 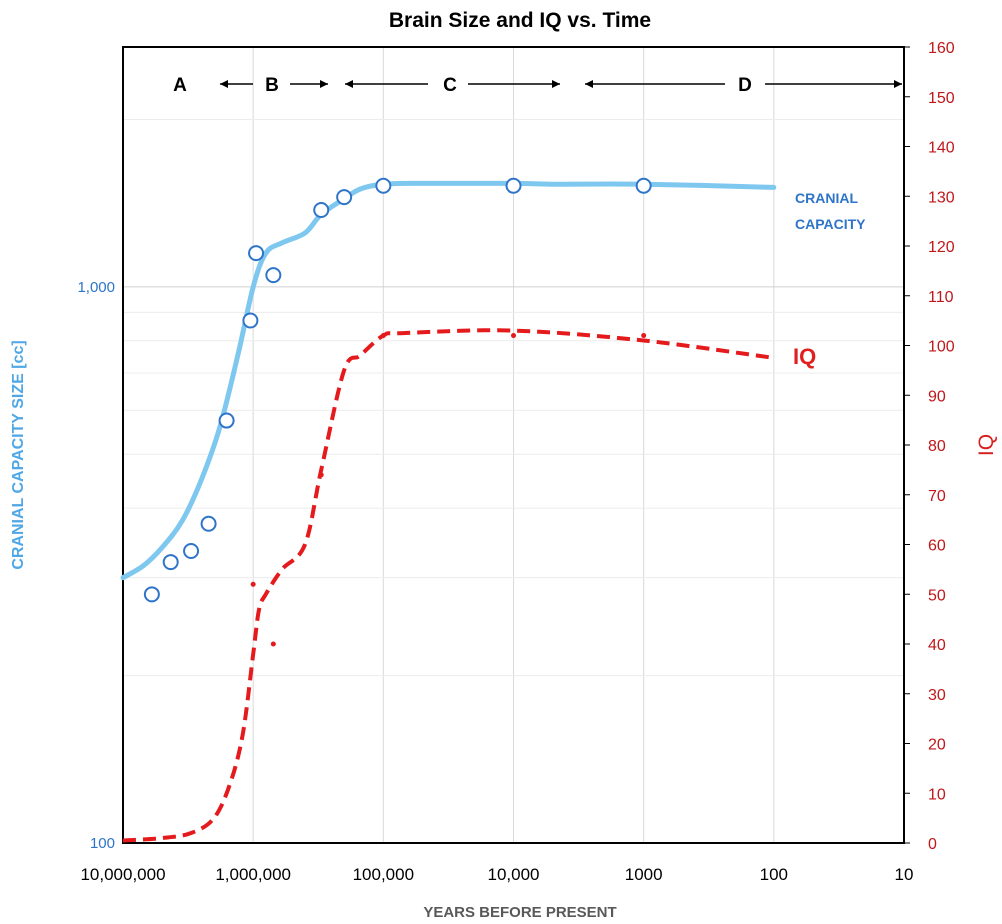 What do you see at coordinates (180, 85) in the screenshot?
I see `period-label-a: A` at bounding box center [180, 85].